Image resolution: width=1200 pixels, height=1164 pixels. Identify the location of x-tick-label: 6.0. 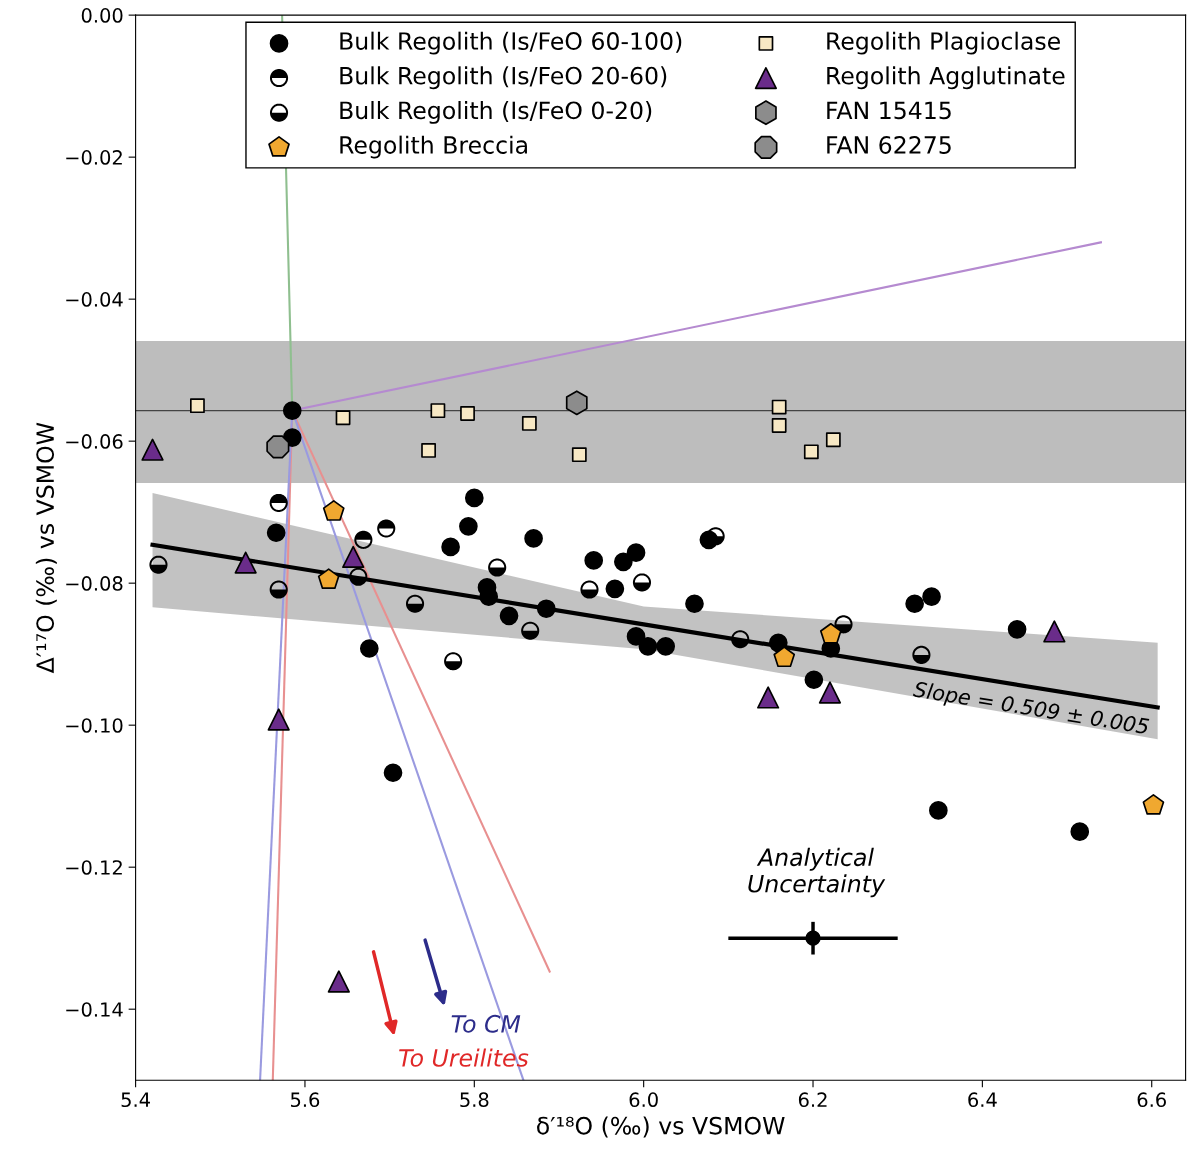
(643, 1100).